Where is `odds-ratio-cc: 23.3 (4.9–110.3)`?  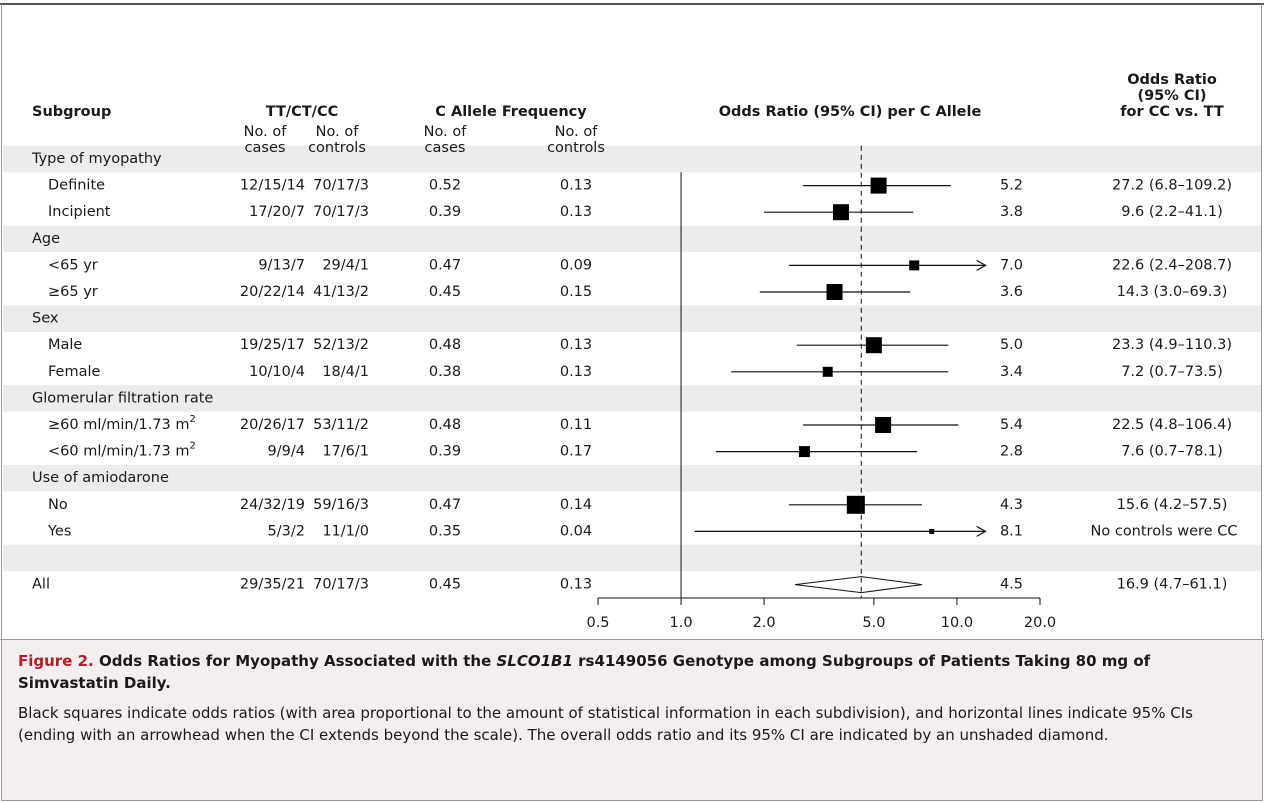
odds-ratio-cc: 23.3 (4.9–110.3) is located at coordinates (1172, 345).